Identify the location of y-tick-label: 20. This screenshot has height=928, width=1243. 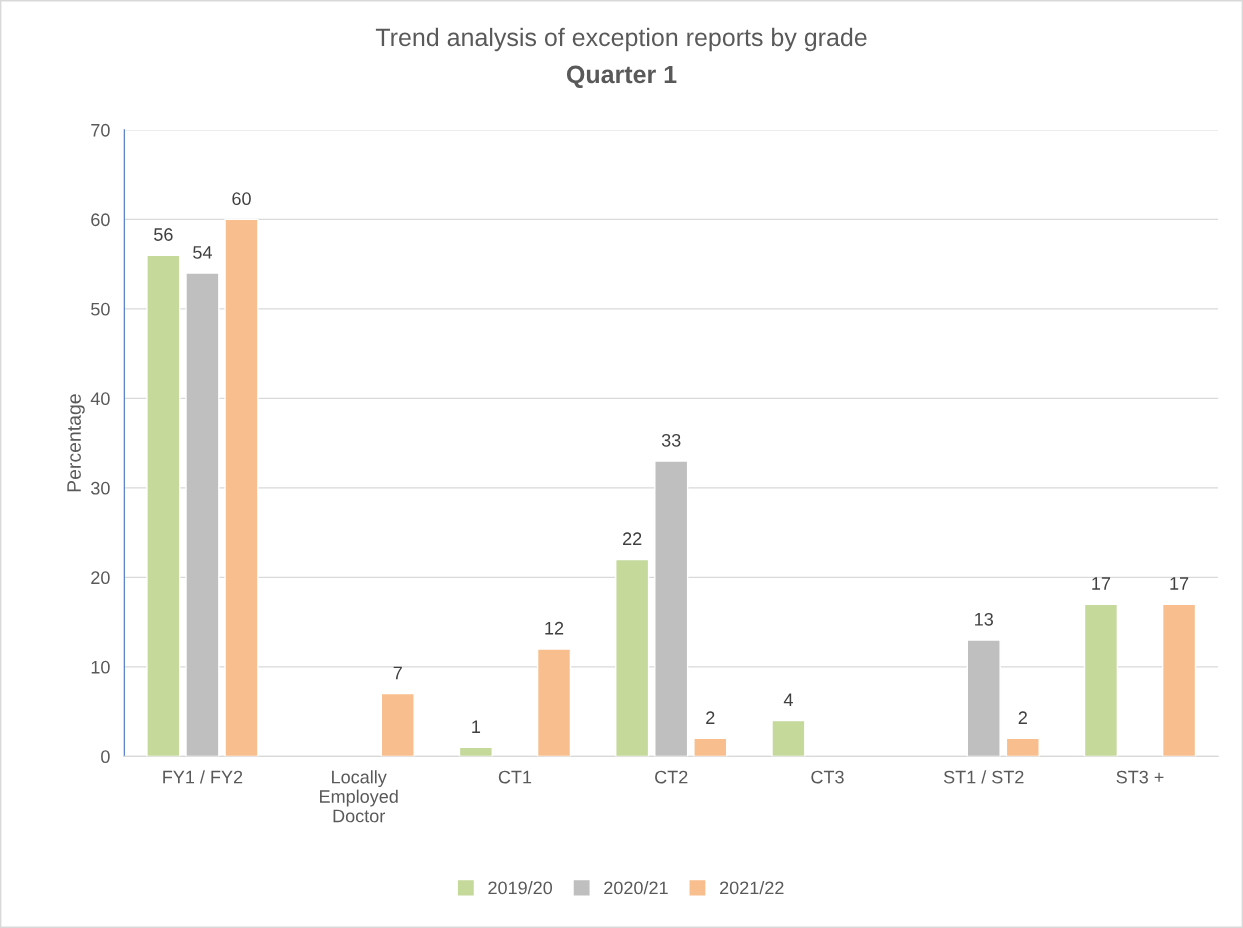
(100, 578).